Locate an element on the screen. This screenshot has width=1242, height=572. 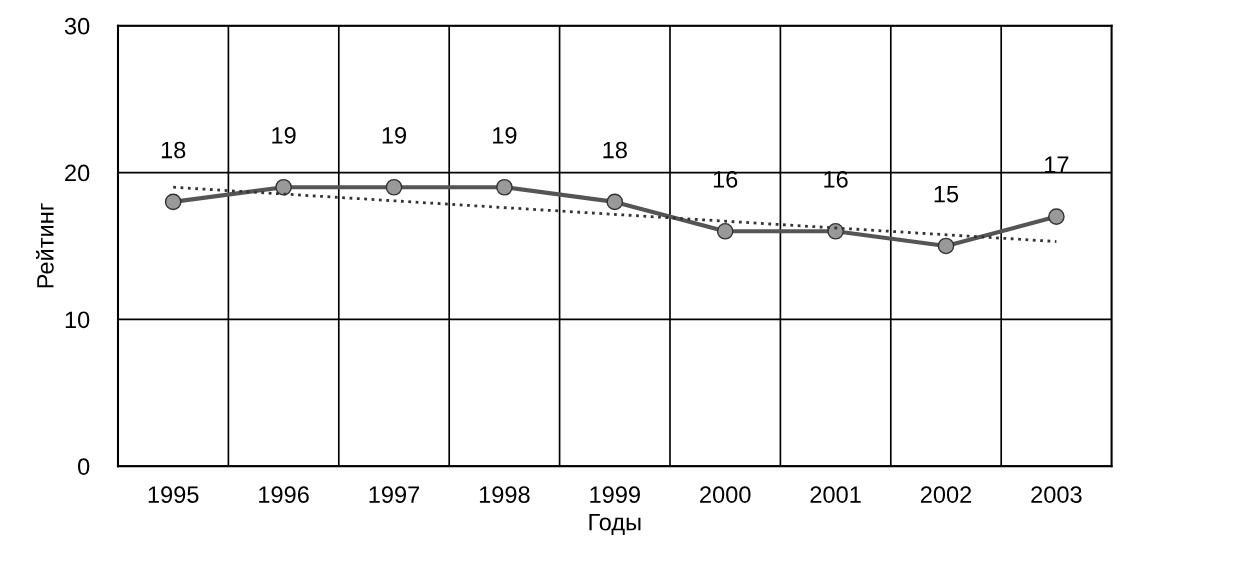
x-tick-label: 2003 is located at coordinates (1056, 494).